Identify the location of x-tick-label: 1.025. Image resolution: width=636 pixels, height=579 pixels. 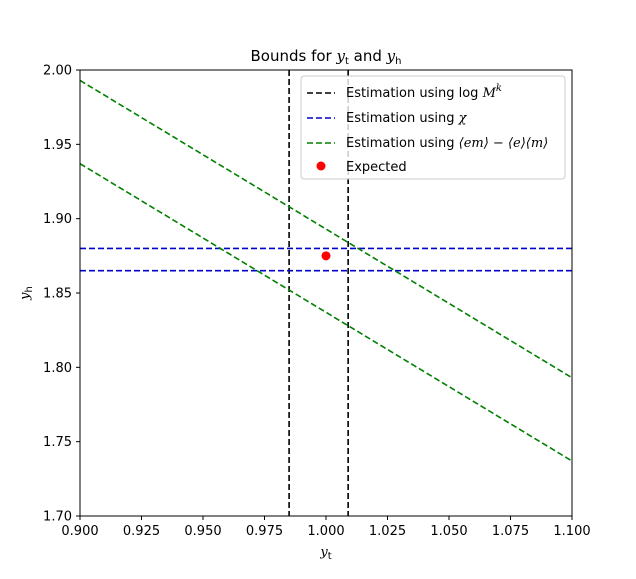
(387, 531).